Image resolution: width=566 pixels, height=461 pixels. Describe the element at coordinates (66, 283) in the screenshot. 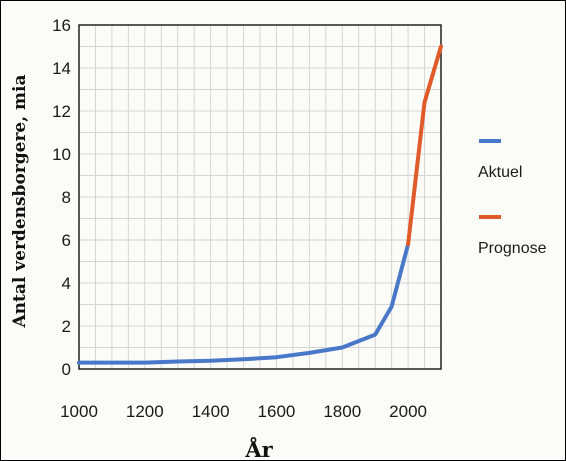

I see `y-tick-label: 4` at that location.